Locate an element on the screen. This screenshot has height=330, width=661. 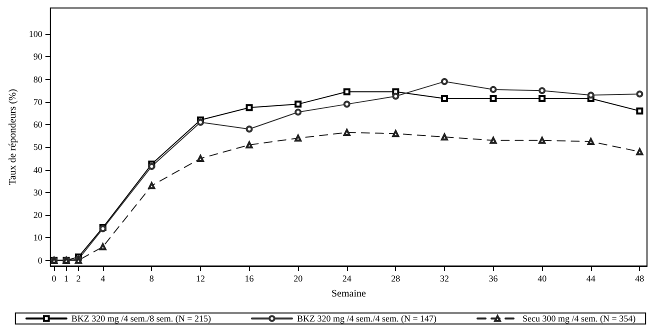
x-tick-label: 20 is located at coordinates (299, 279).